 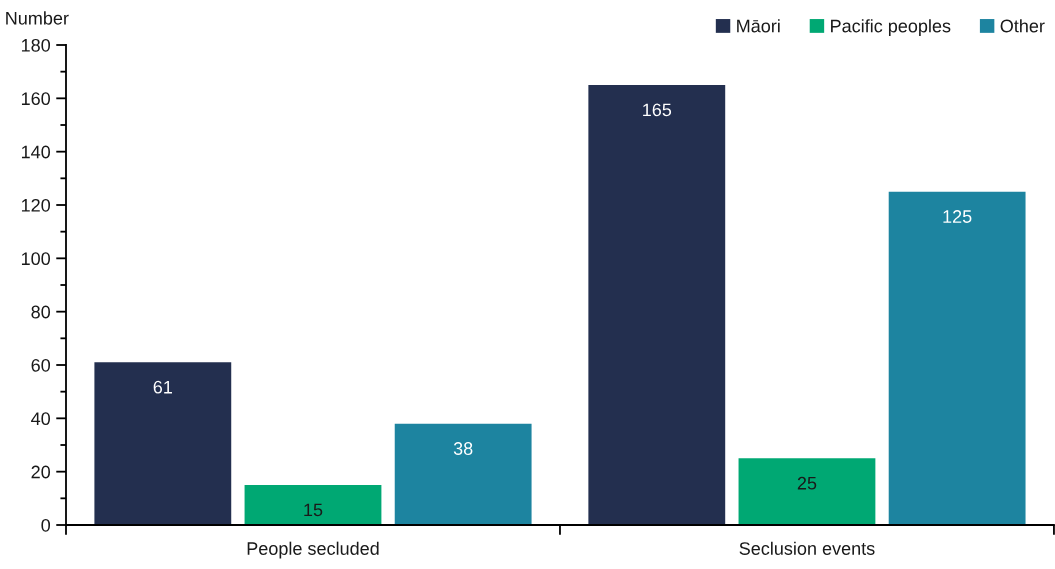 What do you see at coordinates (41, 472) in the screenshot?
I see `y-tick-label: 20` at bounding box center [41, 472].